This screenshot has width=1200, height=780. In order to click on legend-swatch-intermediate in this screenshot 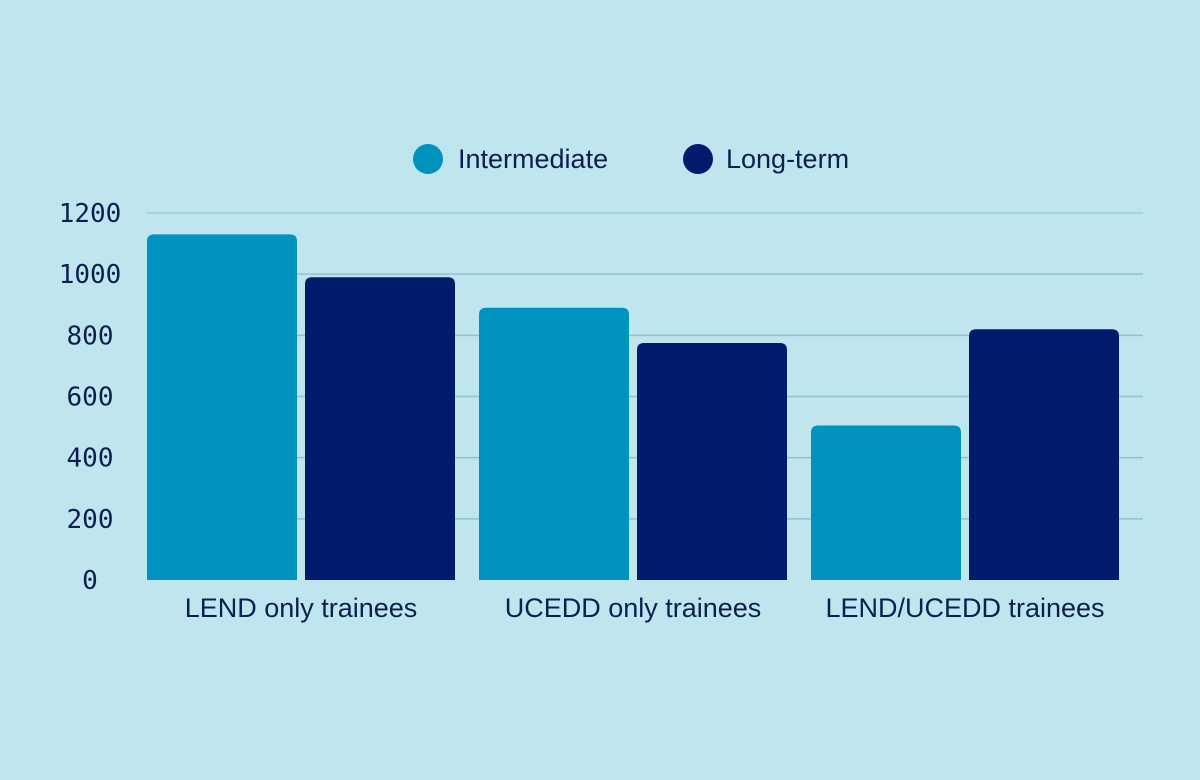, I will do `click(428, 159)`.